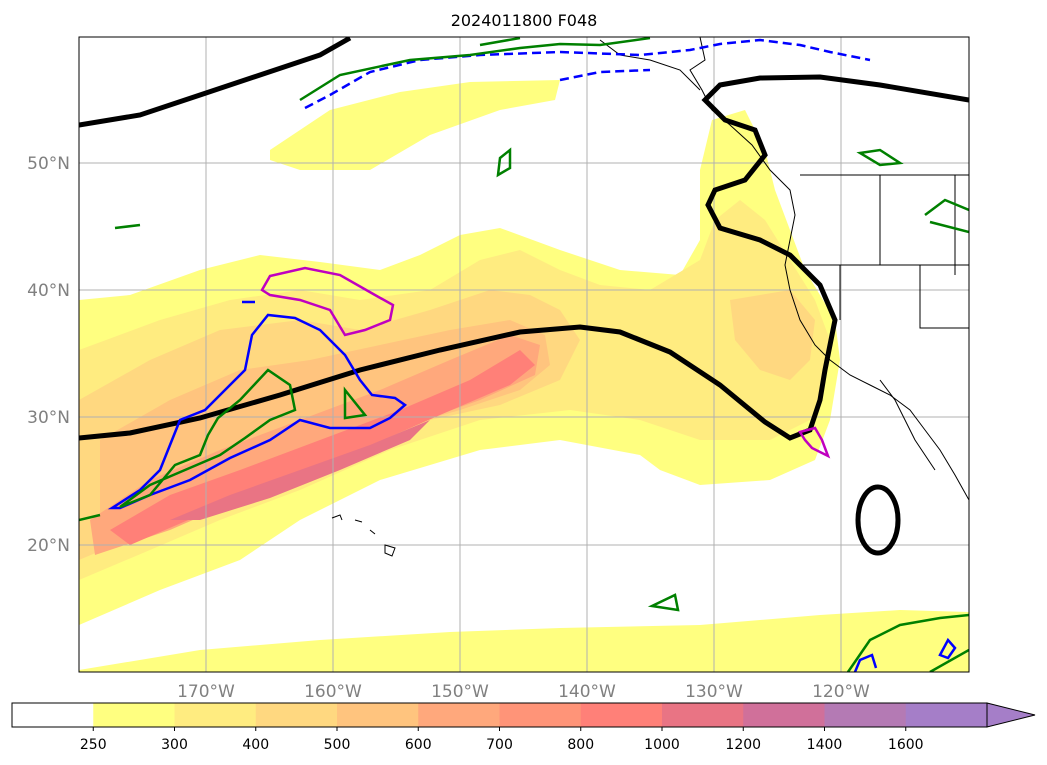 Image resolution: width=1047 pixels, height=765 pixels. I want to click on colorbar-ticks: 250 300 400 500 600 700 800 1000 1200 1400 1600, so click(502, 740).